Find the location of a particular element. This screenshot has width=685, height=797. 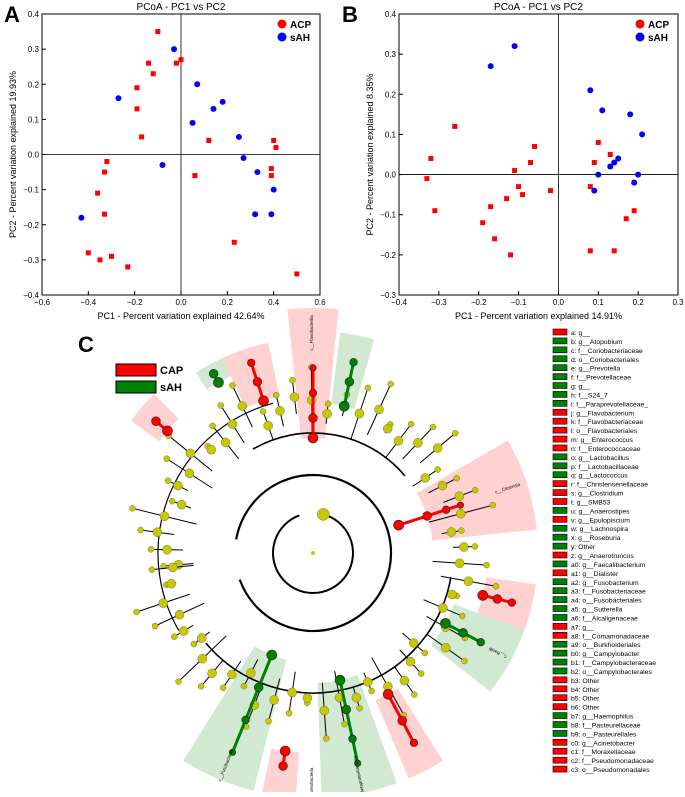

key-entry: b6: Other is located at coordinates (585, 708).